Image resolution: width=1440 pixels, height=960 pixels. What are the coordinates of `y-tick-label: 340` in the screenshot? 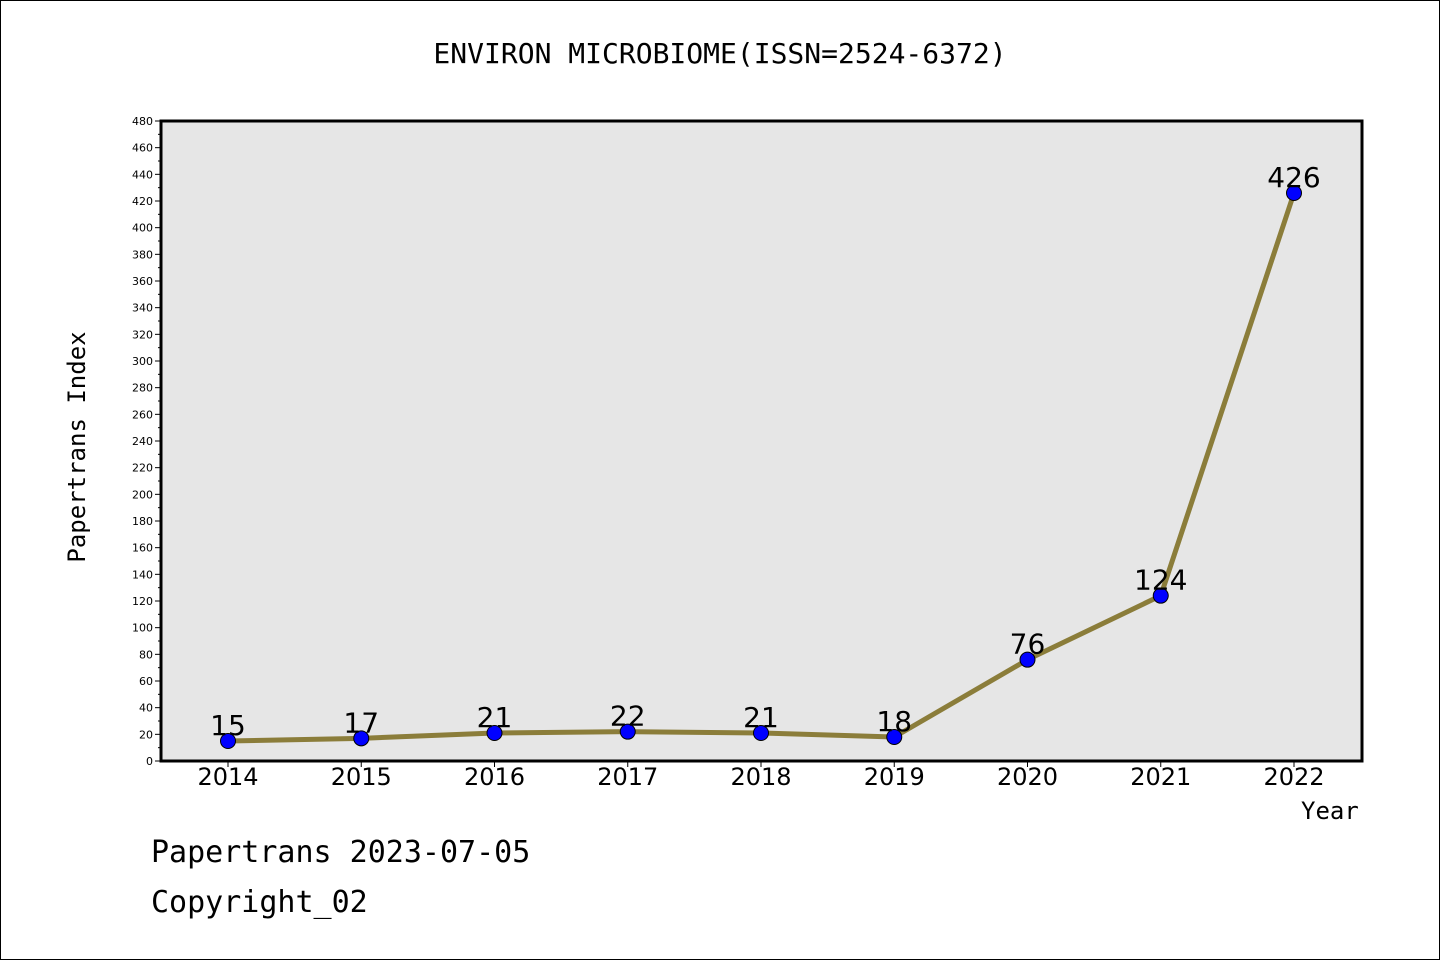 It's located at (142, 308).